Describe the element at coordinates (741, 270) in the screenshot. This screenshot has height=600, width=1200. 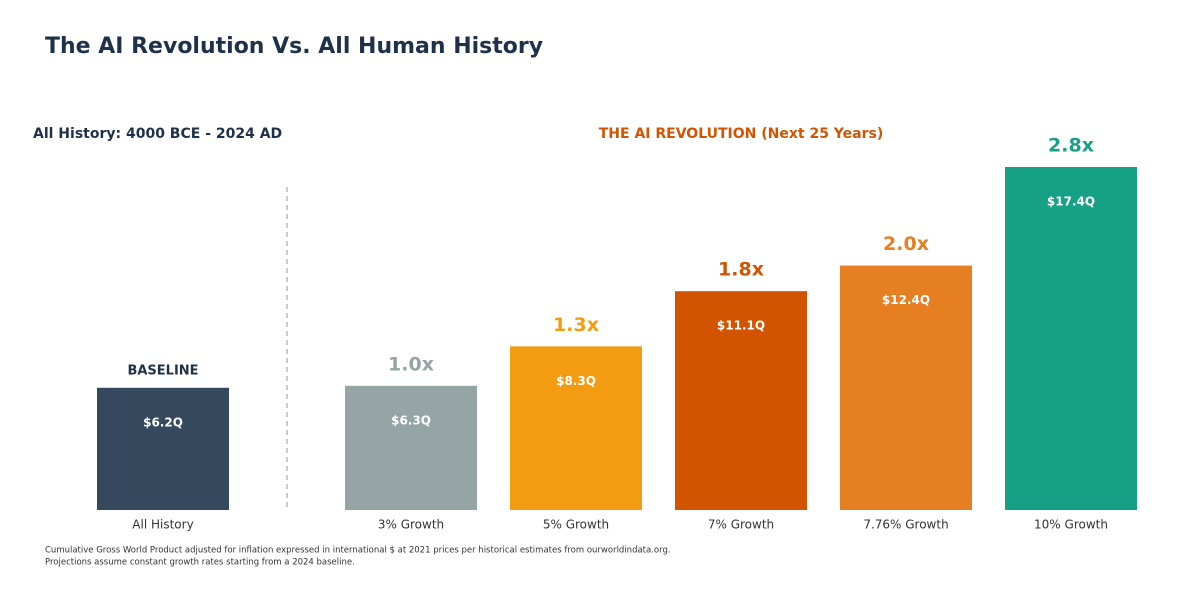
I see `multiplier-label: 1.8x` at that location.